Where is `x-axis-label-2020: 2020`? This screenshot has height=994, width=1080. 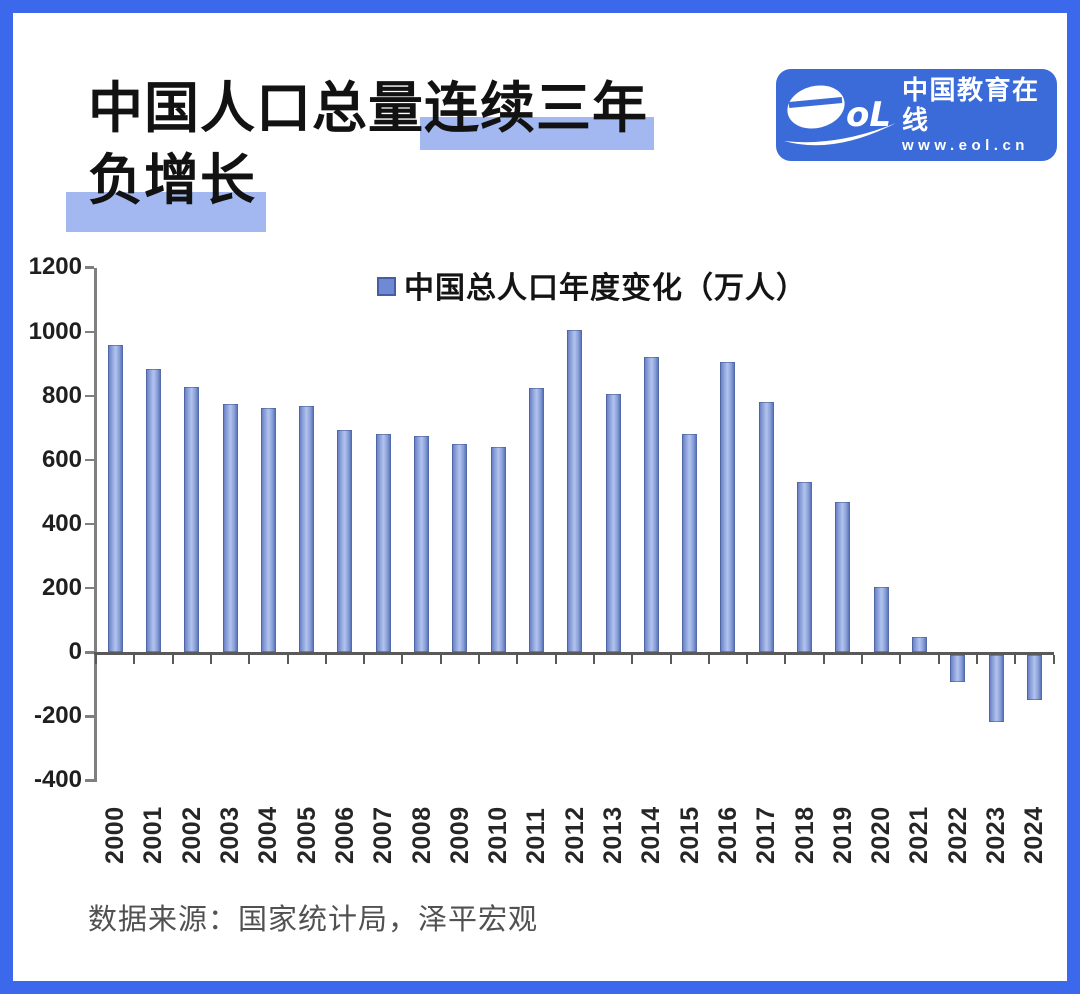 x-axis-label-2020: 2020 is located at coordinates (881, 835).